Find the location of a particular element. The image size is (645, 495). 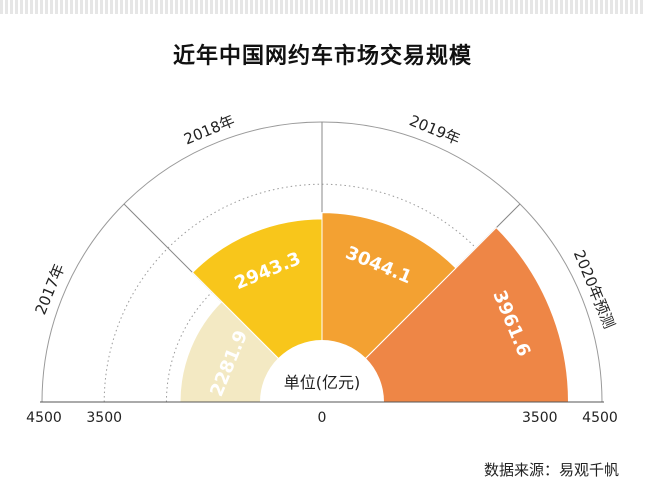

axis-tick-label-3: 0 is located at coordinates (322, 418).